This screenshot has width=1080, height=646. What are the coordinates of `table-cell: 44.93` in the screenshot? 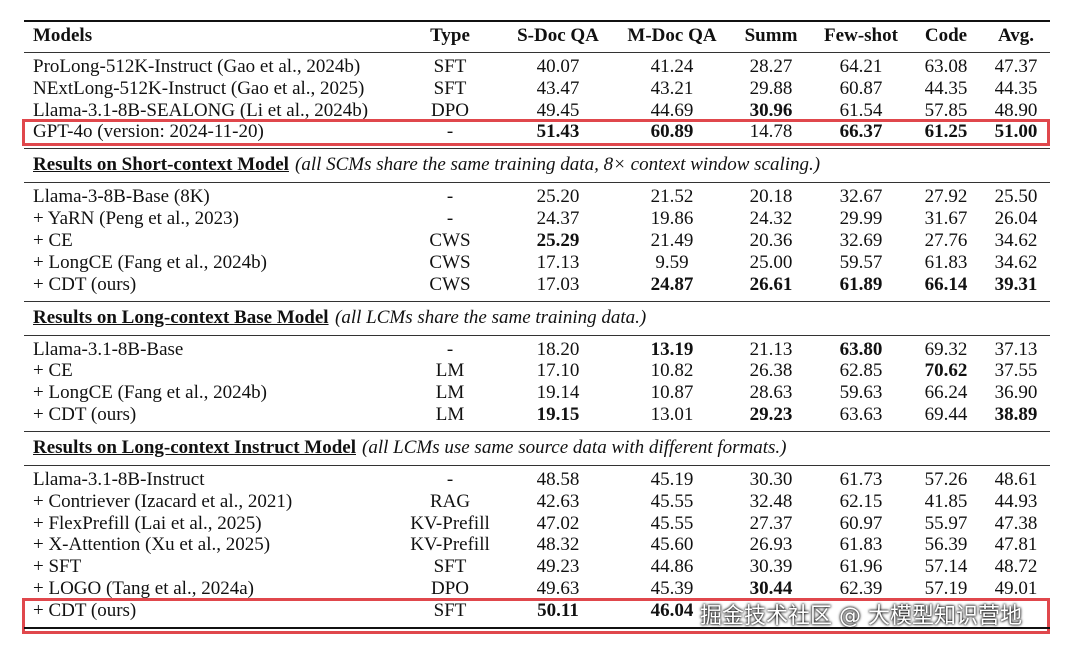 It's located at (1016, 501).